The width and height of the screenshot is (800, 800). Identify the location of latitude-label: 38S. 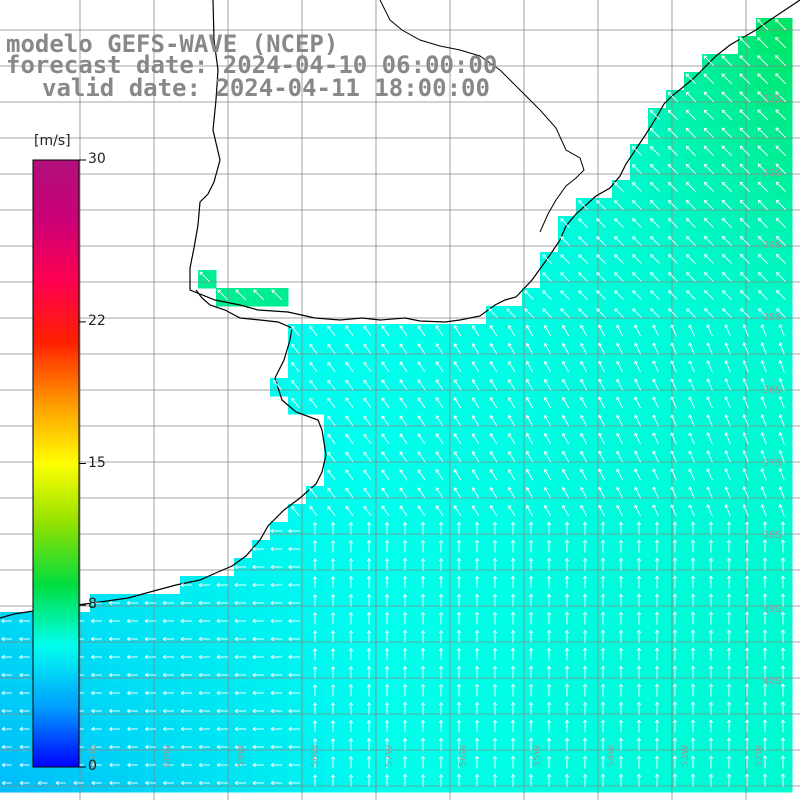
(771, 535).